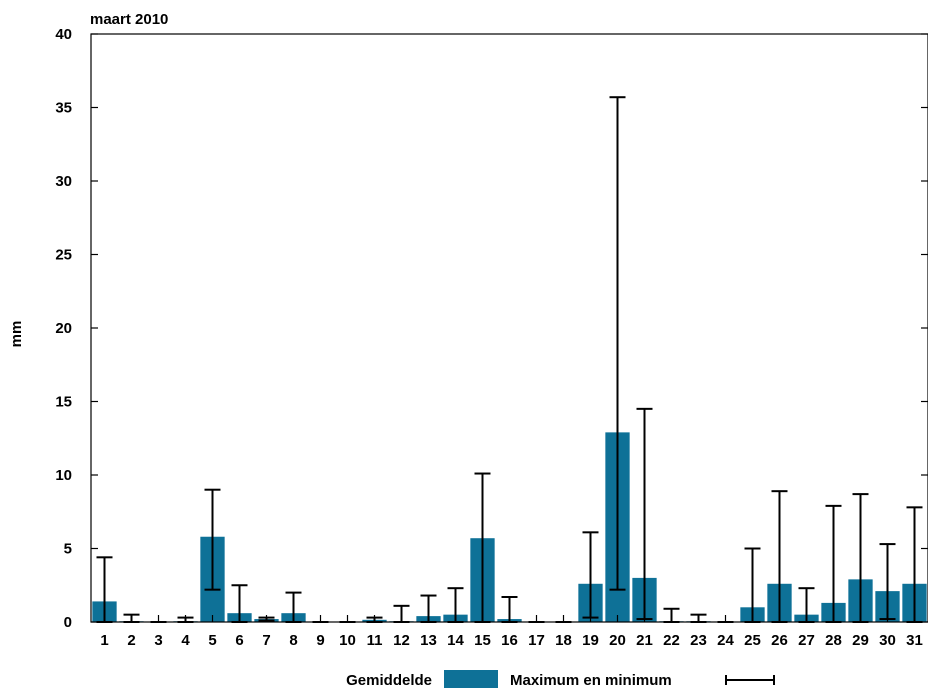 Image resolution: width=928 pixels, height=688 pixels. What do you see at coordinates (887, 640) in the screenshot?
I see `x-tick-label-30: 30` at bounding box center [887, 640].